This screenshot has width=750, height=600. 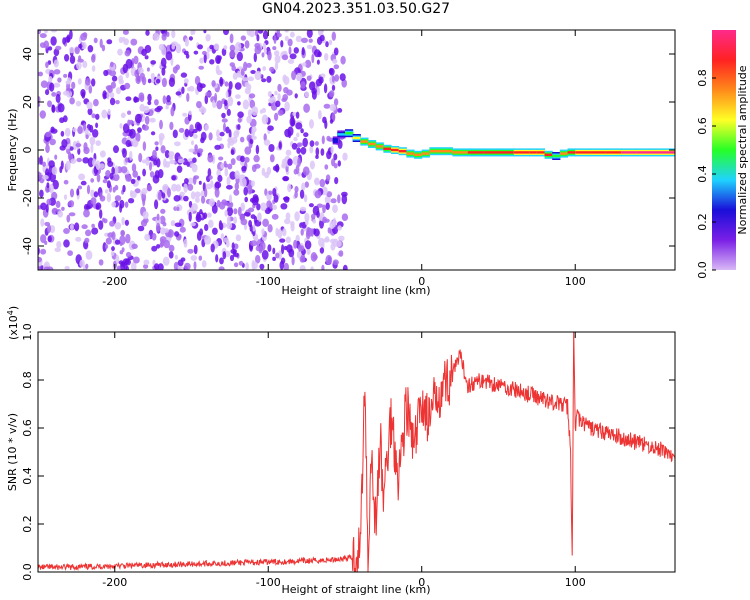 What do you see at coordinates (13, 323) in the screenshot?
I see `y-multiplier: (x104)` at bounding box center [13, 323].